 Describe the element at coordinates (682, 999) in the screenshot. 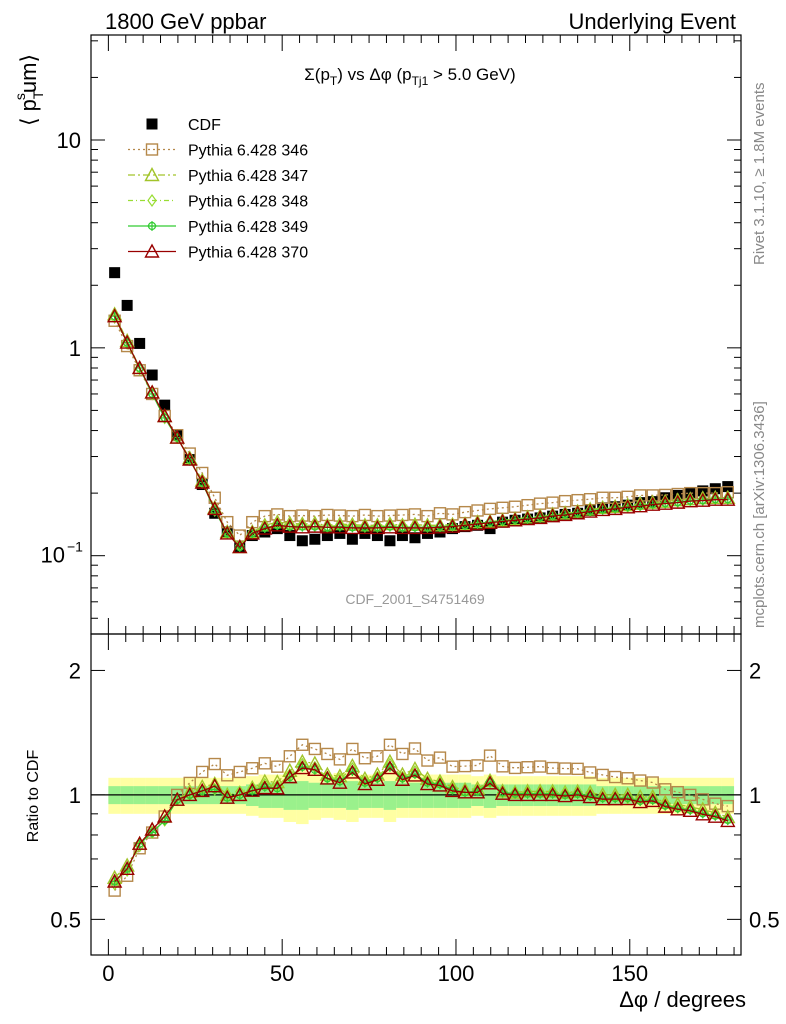

I see `x-axis-label: Δφ / degrees` at that location.